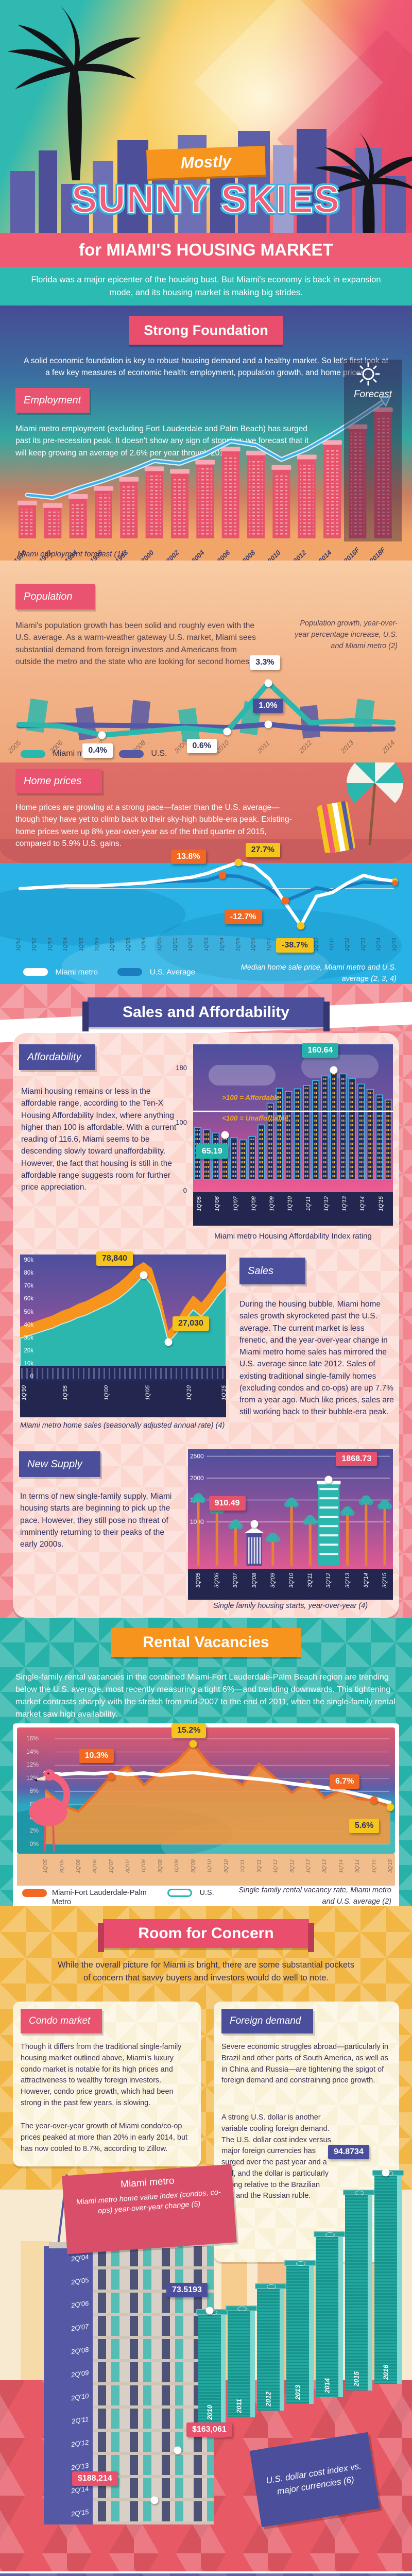  What do you see at coordinates (300, 554) in the screenshot?
I see `axis-tick-label: 2012` at bounding box center [300, 554].